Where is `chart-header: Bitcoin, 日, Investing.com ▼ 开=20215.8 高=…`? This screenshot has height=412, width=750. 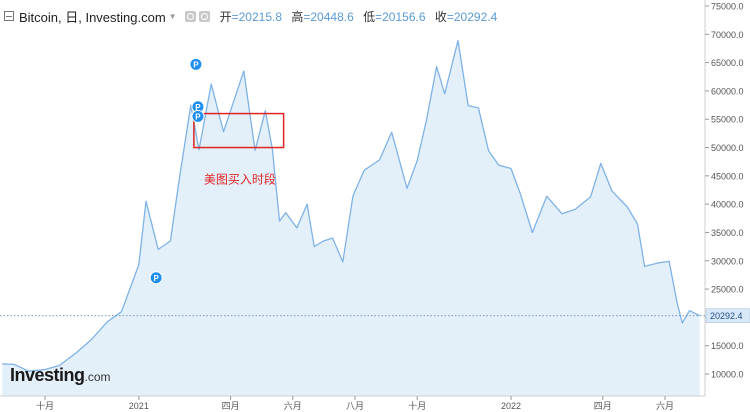
chart-header: Bitcoin, 日, Investing.com ▼ 开=20215.8 高=… is located at coordinates (254, 16).